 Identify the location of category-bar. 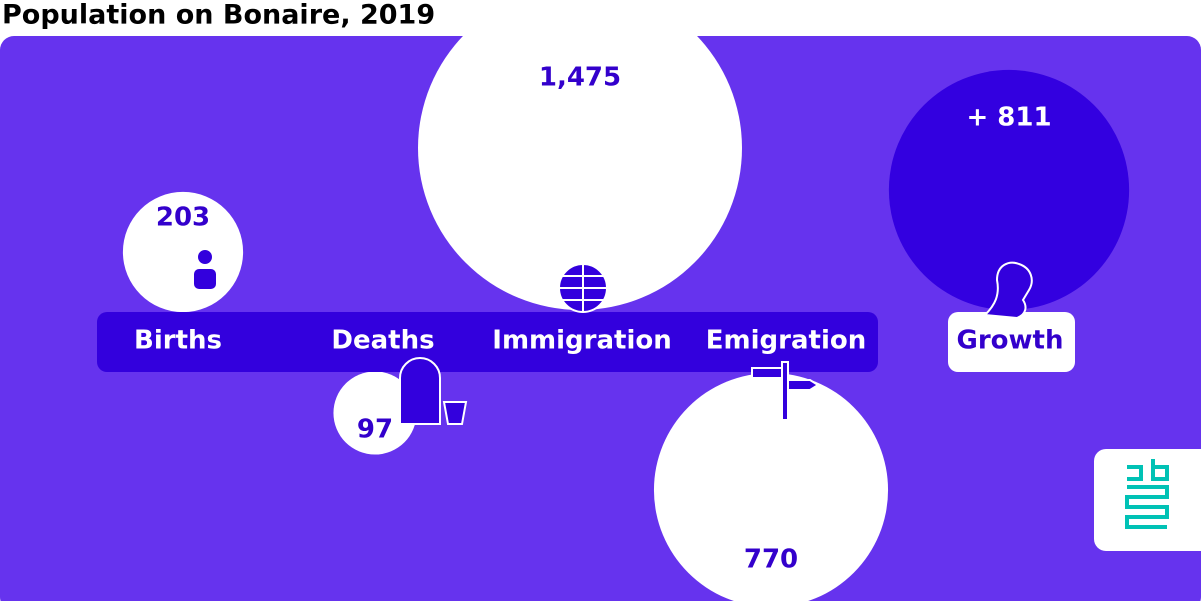
(487, 342).